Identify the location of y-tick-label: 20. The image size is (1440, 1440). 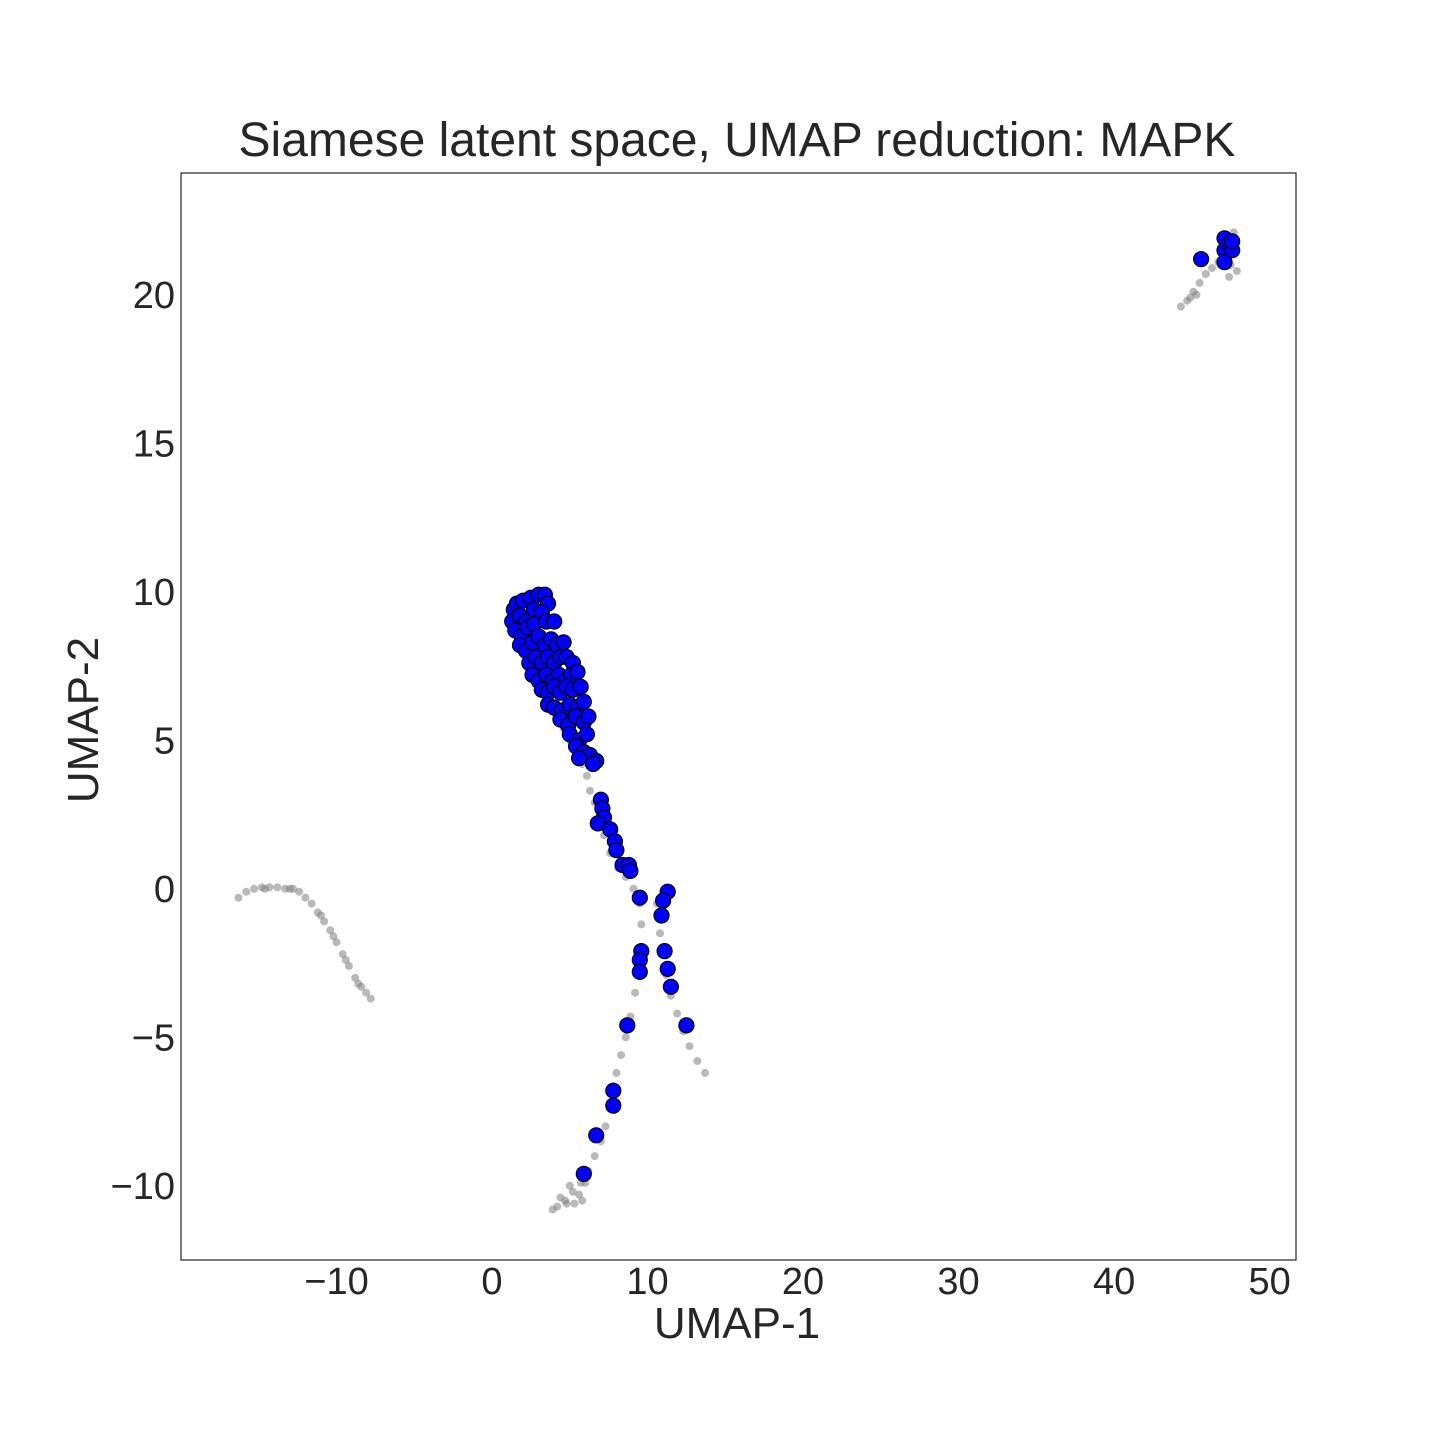
(154, 296).